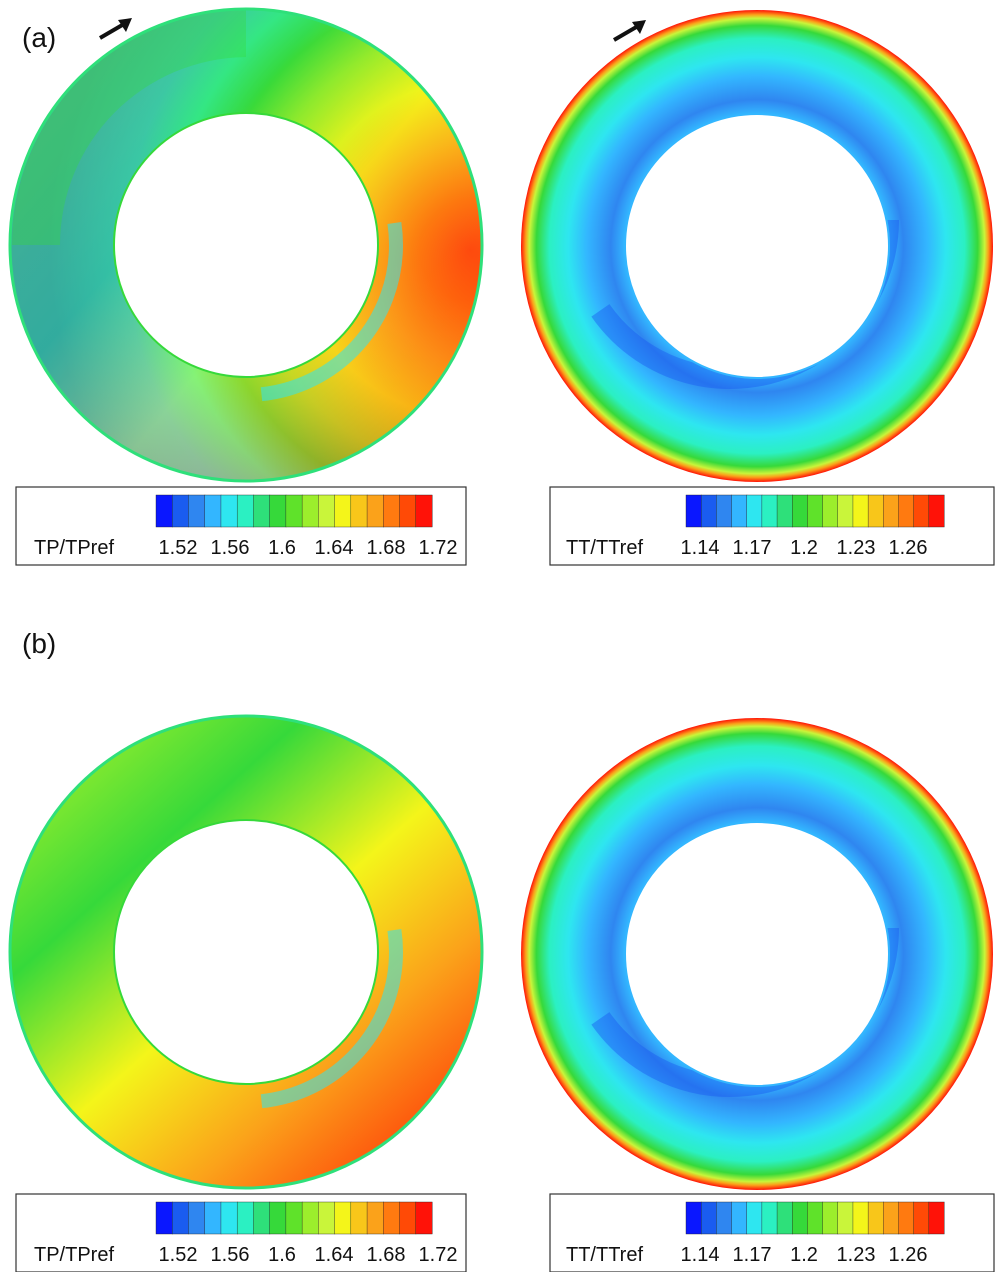 This screenshot has height=1272, width=1000. Describe the element at coordinates (604, 1255) in the screenshot. I see `legend-title-tt-b: TT/TTref` at that location.